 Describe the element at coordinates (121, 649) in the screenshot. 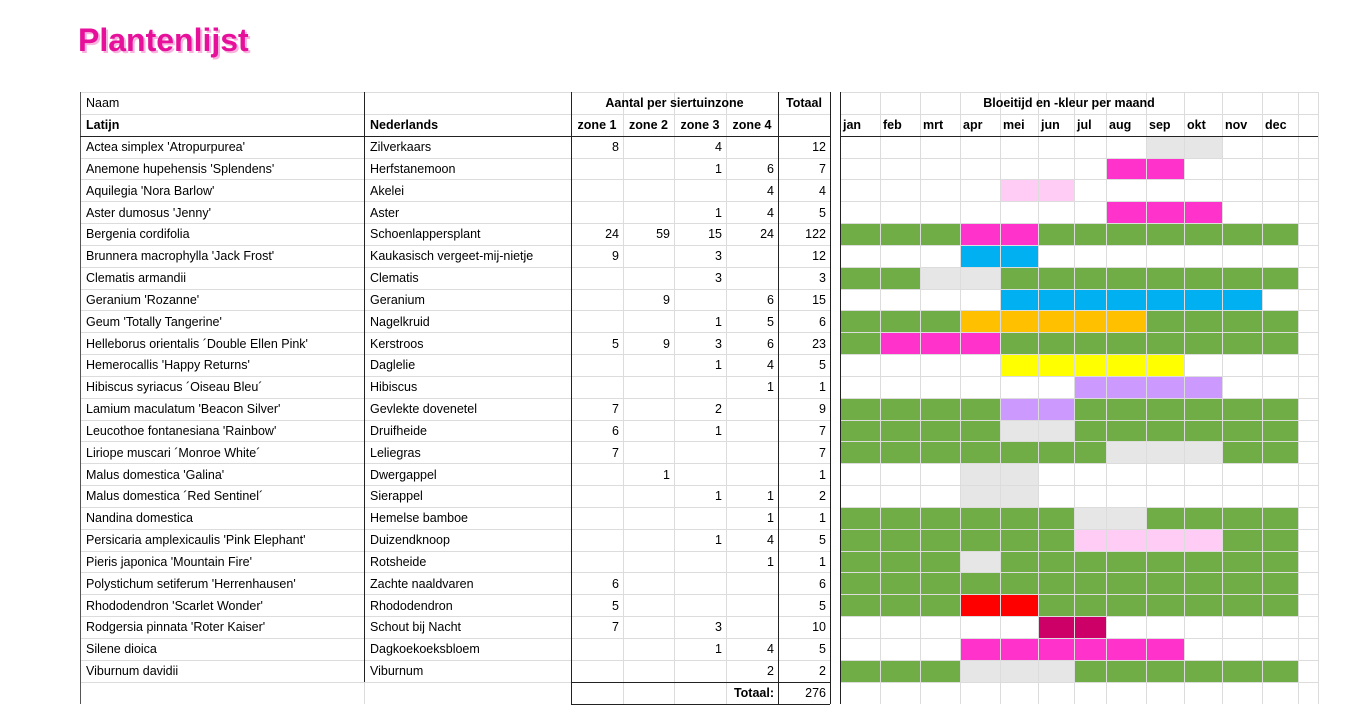

I see `latin-name: Silene dioica` at that location.